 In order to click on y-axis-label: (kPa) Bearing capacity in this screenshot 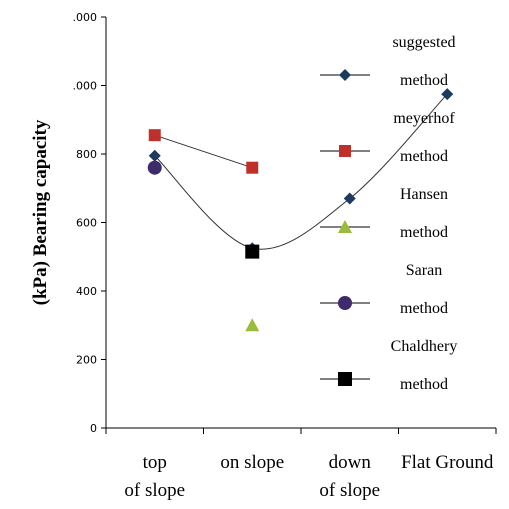, I will do `click(40, 212)`.